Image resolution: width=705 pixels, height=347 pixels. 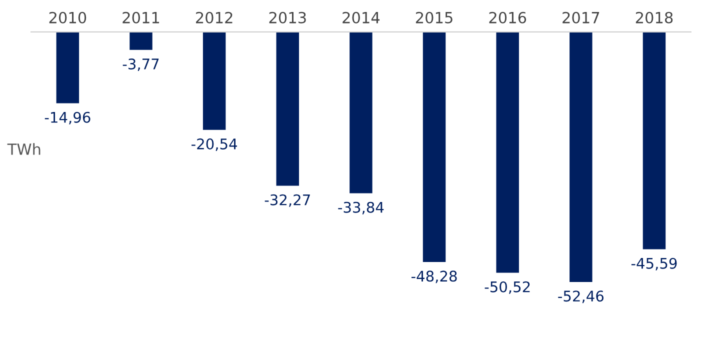 What do you see at coordinates (214, 18) in the screenshot?
I see `x-tick-label: 2012` at bounding box center [214, 18].